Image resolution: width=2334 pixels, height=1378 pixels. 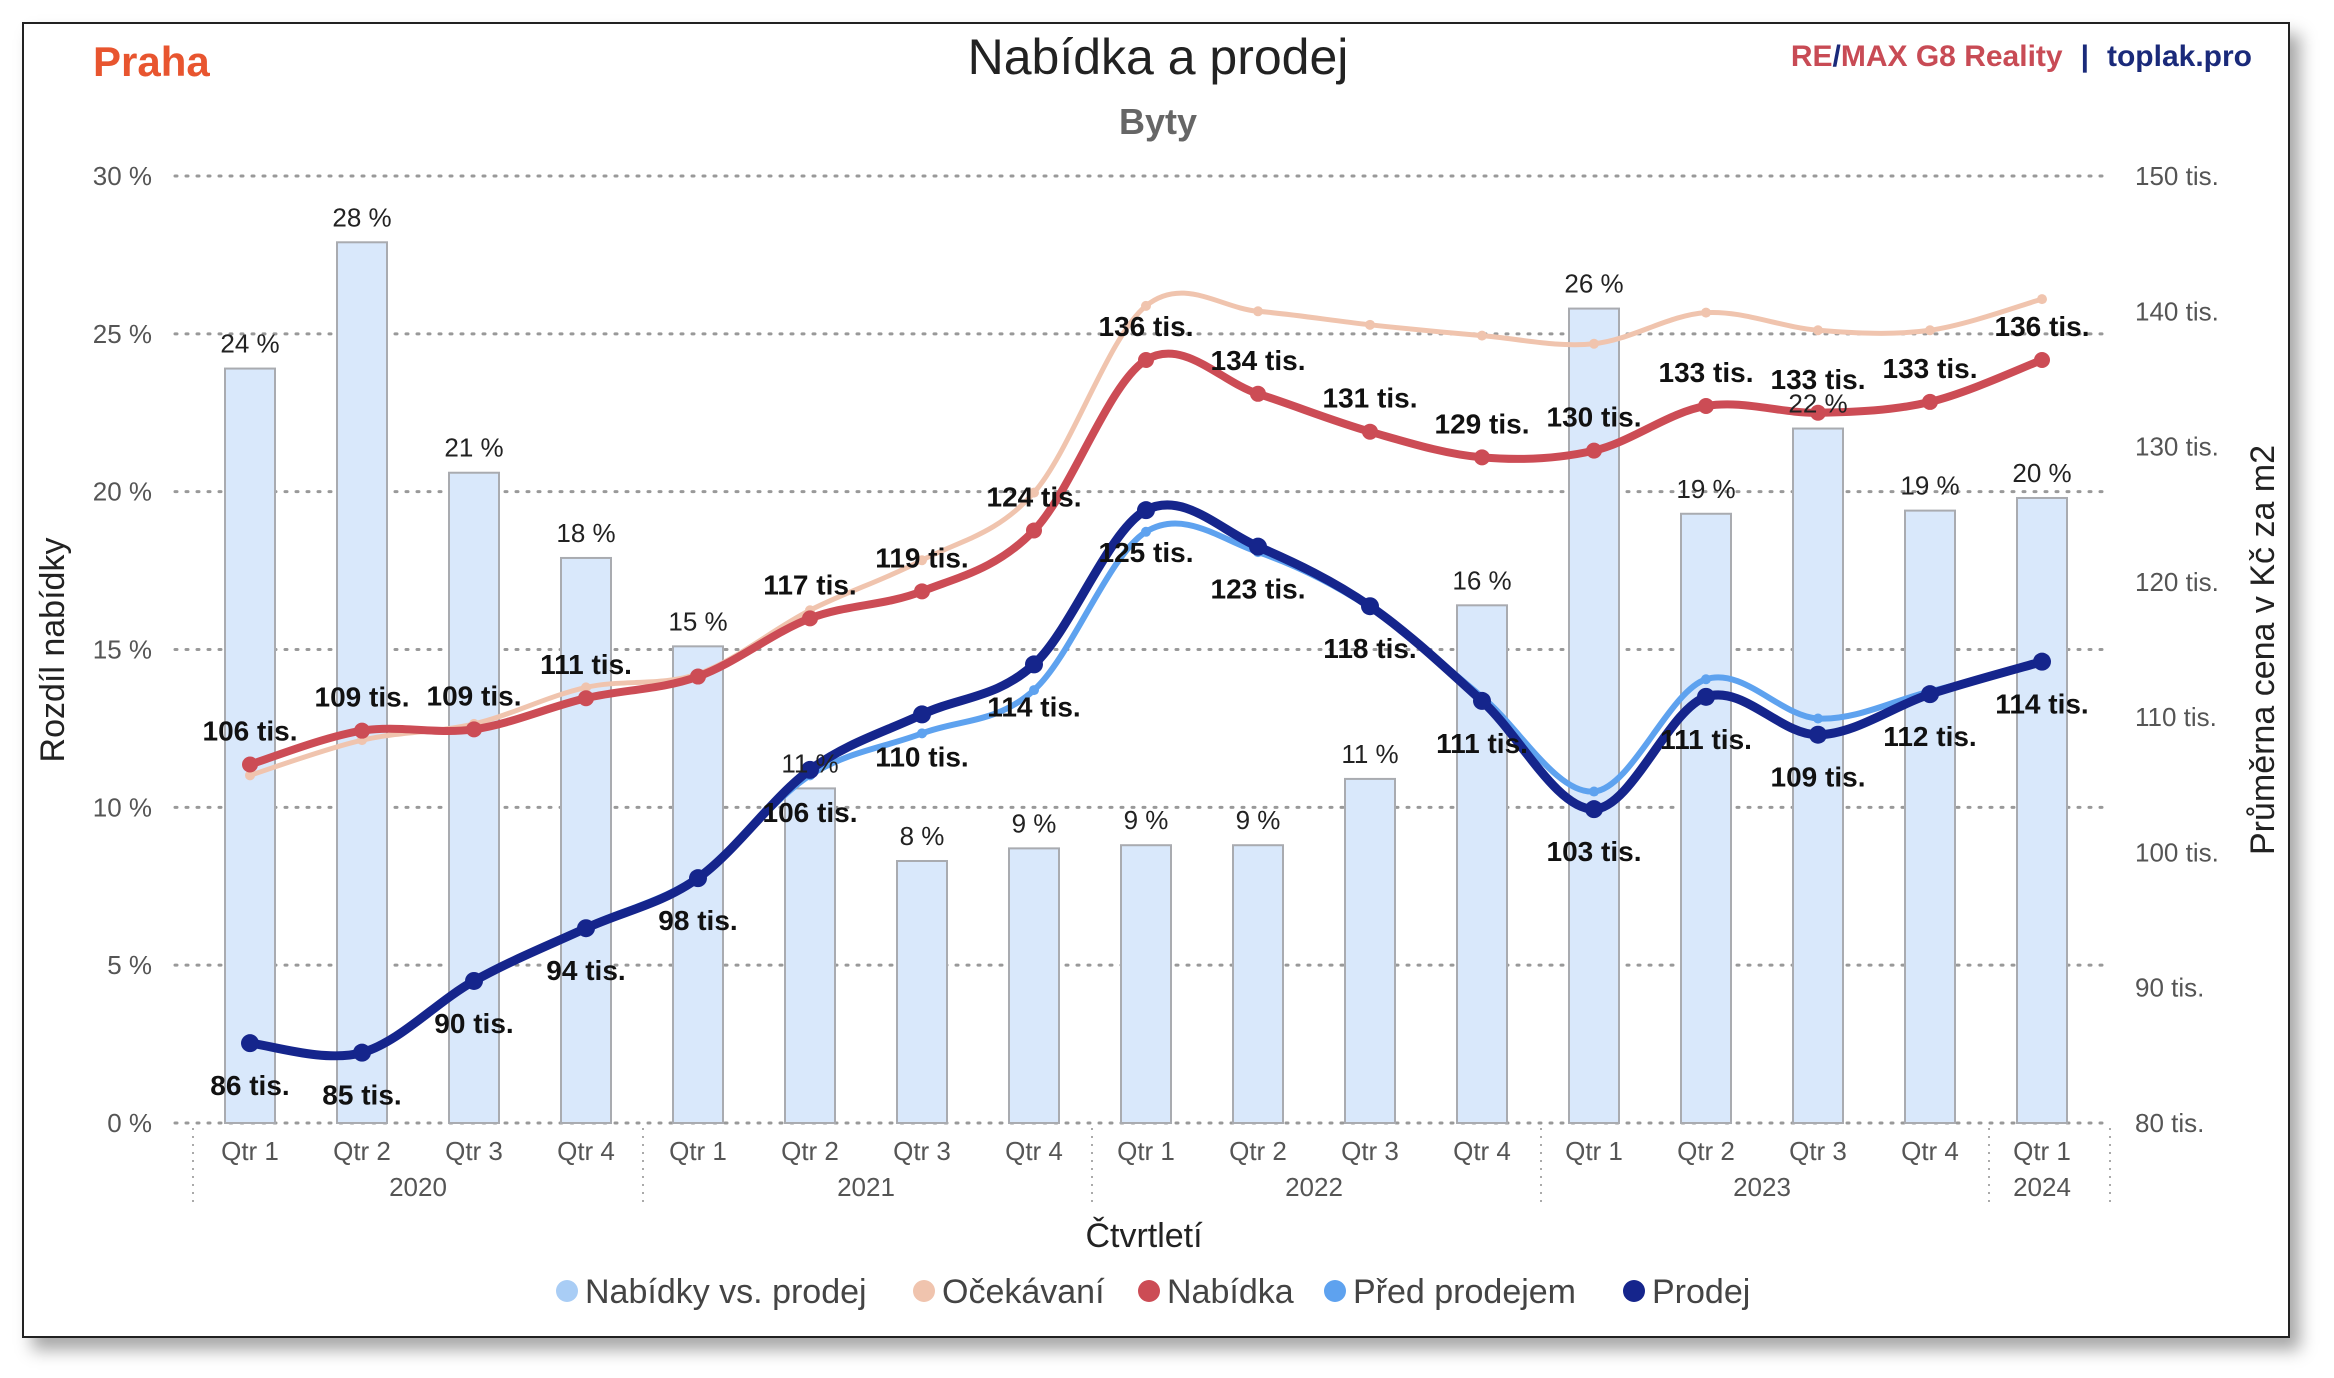 I want to click on bar-value-label: 28 %, so click(x=361, y=217).